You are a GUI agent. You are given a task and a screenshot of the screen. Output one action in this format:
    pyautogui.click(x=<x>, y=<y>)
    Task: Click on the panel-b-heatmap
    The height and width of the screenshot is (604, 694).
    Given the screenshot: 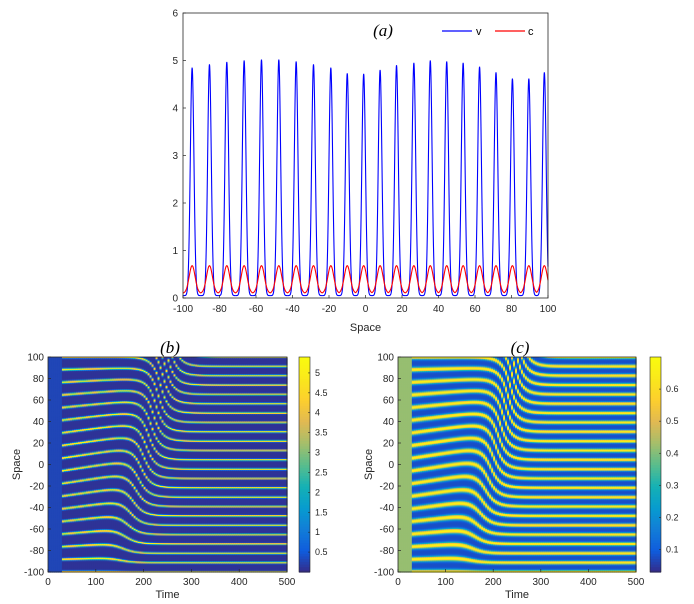 What is the action you would take?
    pyautogui.click(x=168, y=465)
    